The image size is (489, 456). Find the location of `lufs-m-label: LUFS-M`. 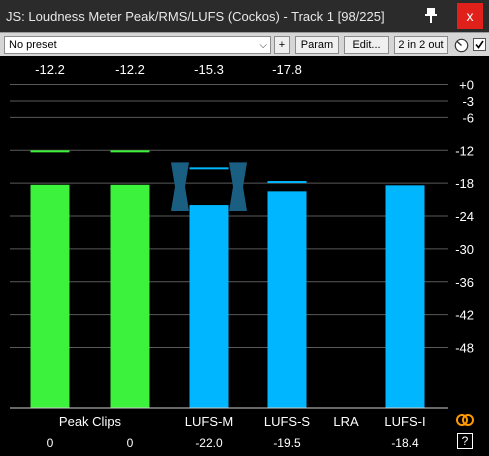

lufs-m-label: LUFS-M is located at coordinates (209, 421).